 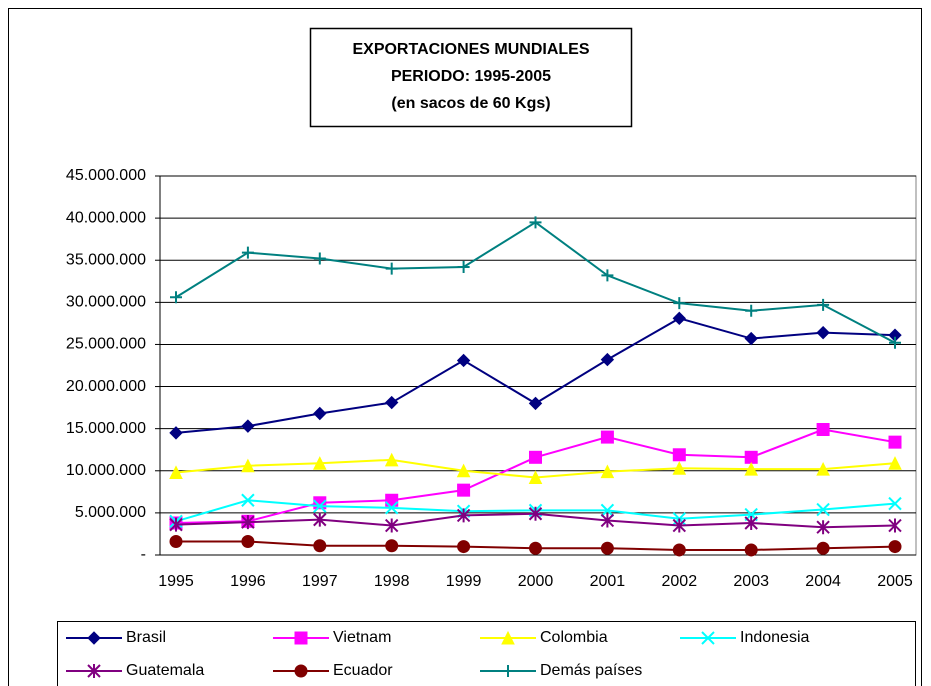 I want to click on chart-title: (en sacos de 60 Kgs), so click(x=470, y=103).